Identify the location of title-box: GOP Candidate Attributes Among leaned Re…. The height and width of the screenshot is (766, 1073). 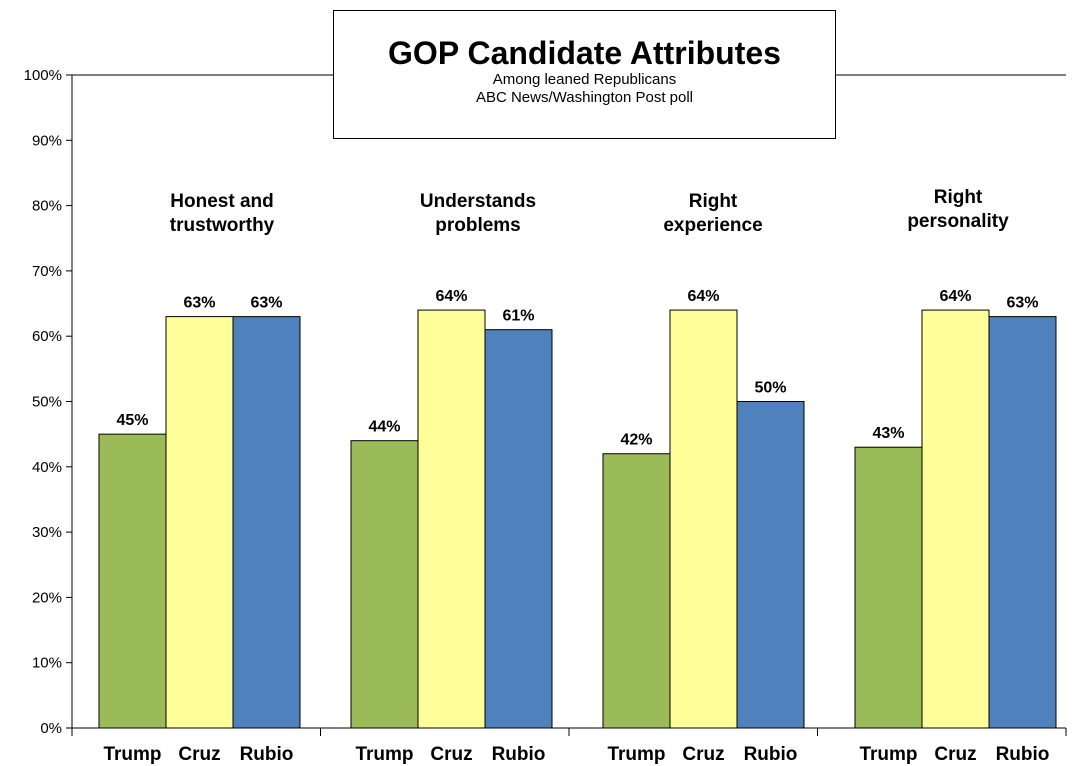
(584, 74).